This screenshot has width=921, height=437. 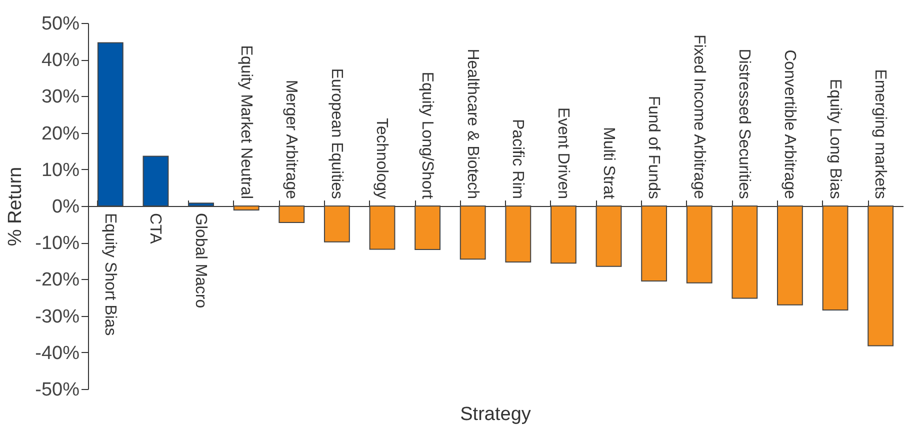 I want to click on y-axis-title: % Return, so click(x=15, y=206).